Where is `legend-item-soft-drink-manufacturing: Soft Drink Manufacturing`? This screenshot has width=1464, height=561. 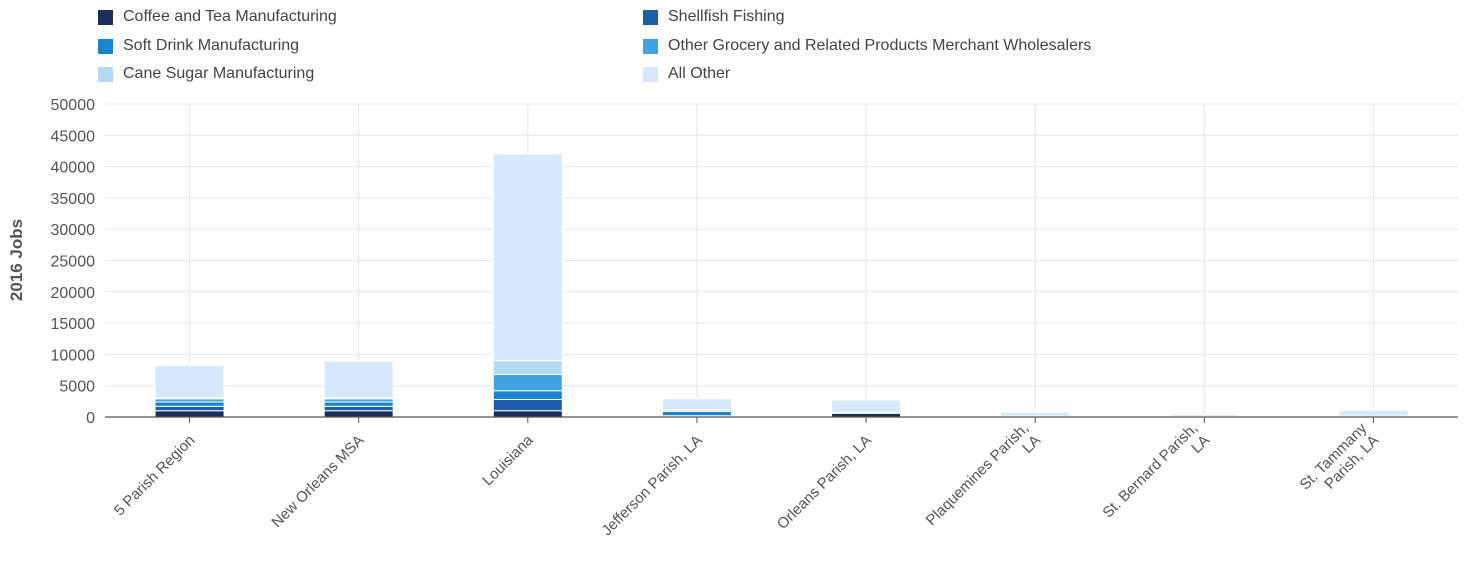 legend-item-soft-drink-manufacturing: Soft Drink Manufacturing is located at coordinates (198, 46).